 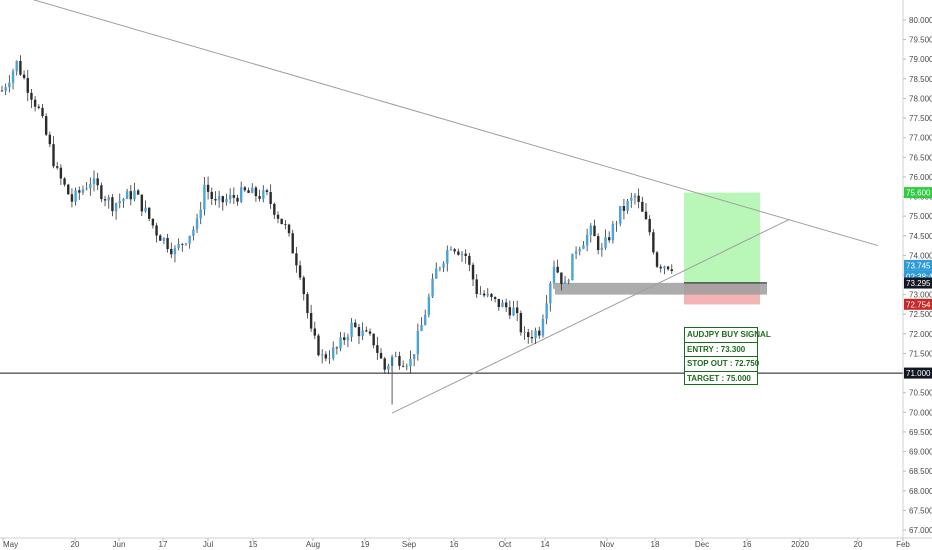 I want to click on y-tick-label: 73.000, so click(x=920, y=295).